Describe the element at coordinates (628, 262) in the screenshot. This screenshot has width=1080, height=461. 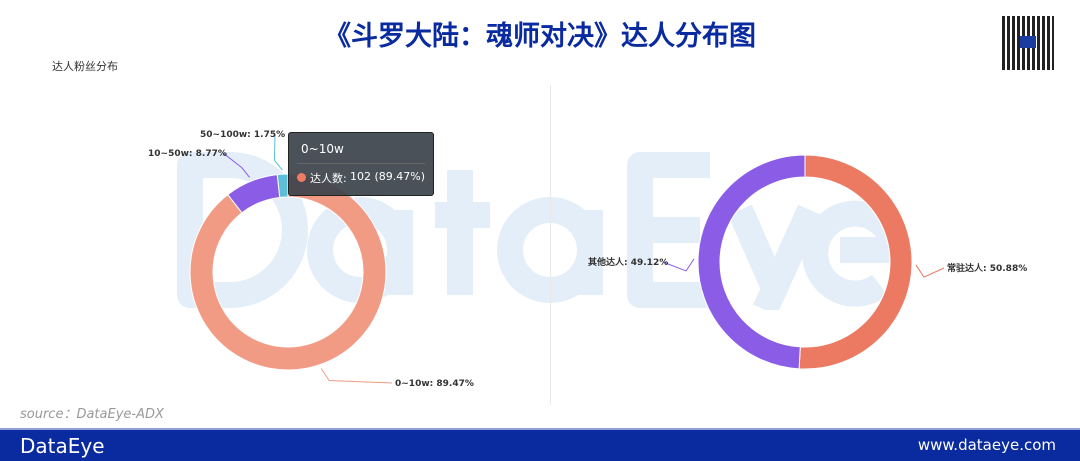
I see `data-label: 其他达人: 49.12%` at that location.